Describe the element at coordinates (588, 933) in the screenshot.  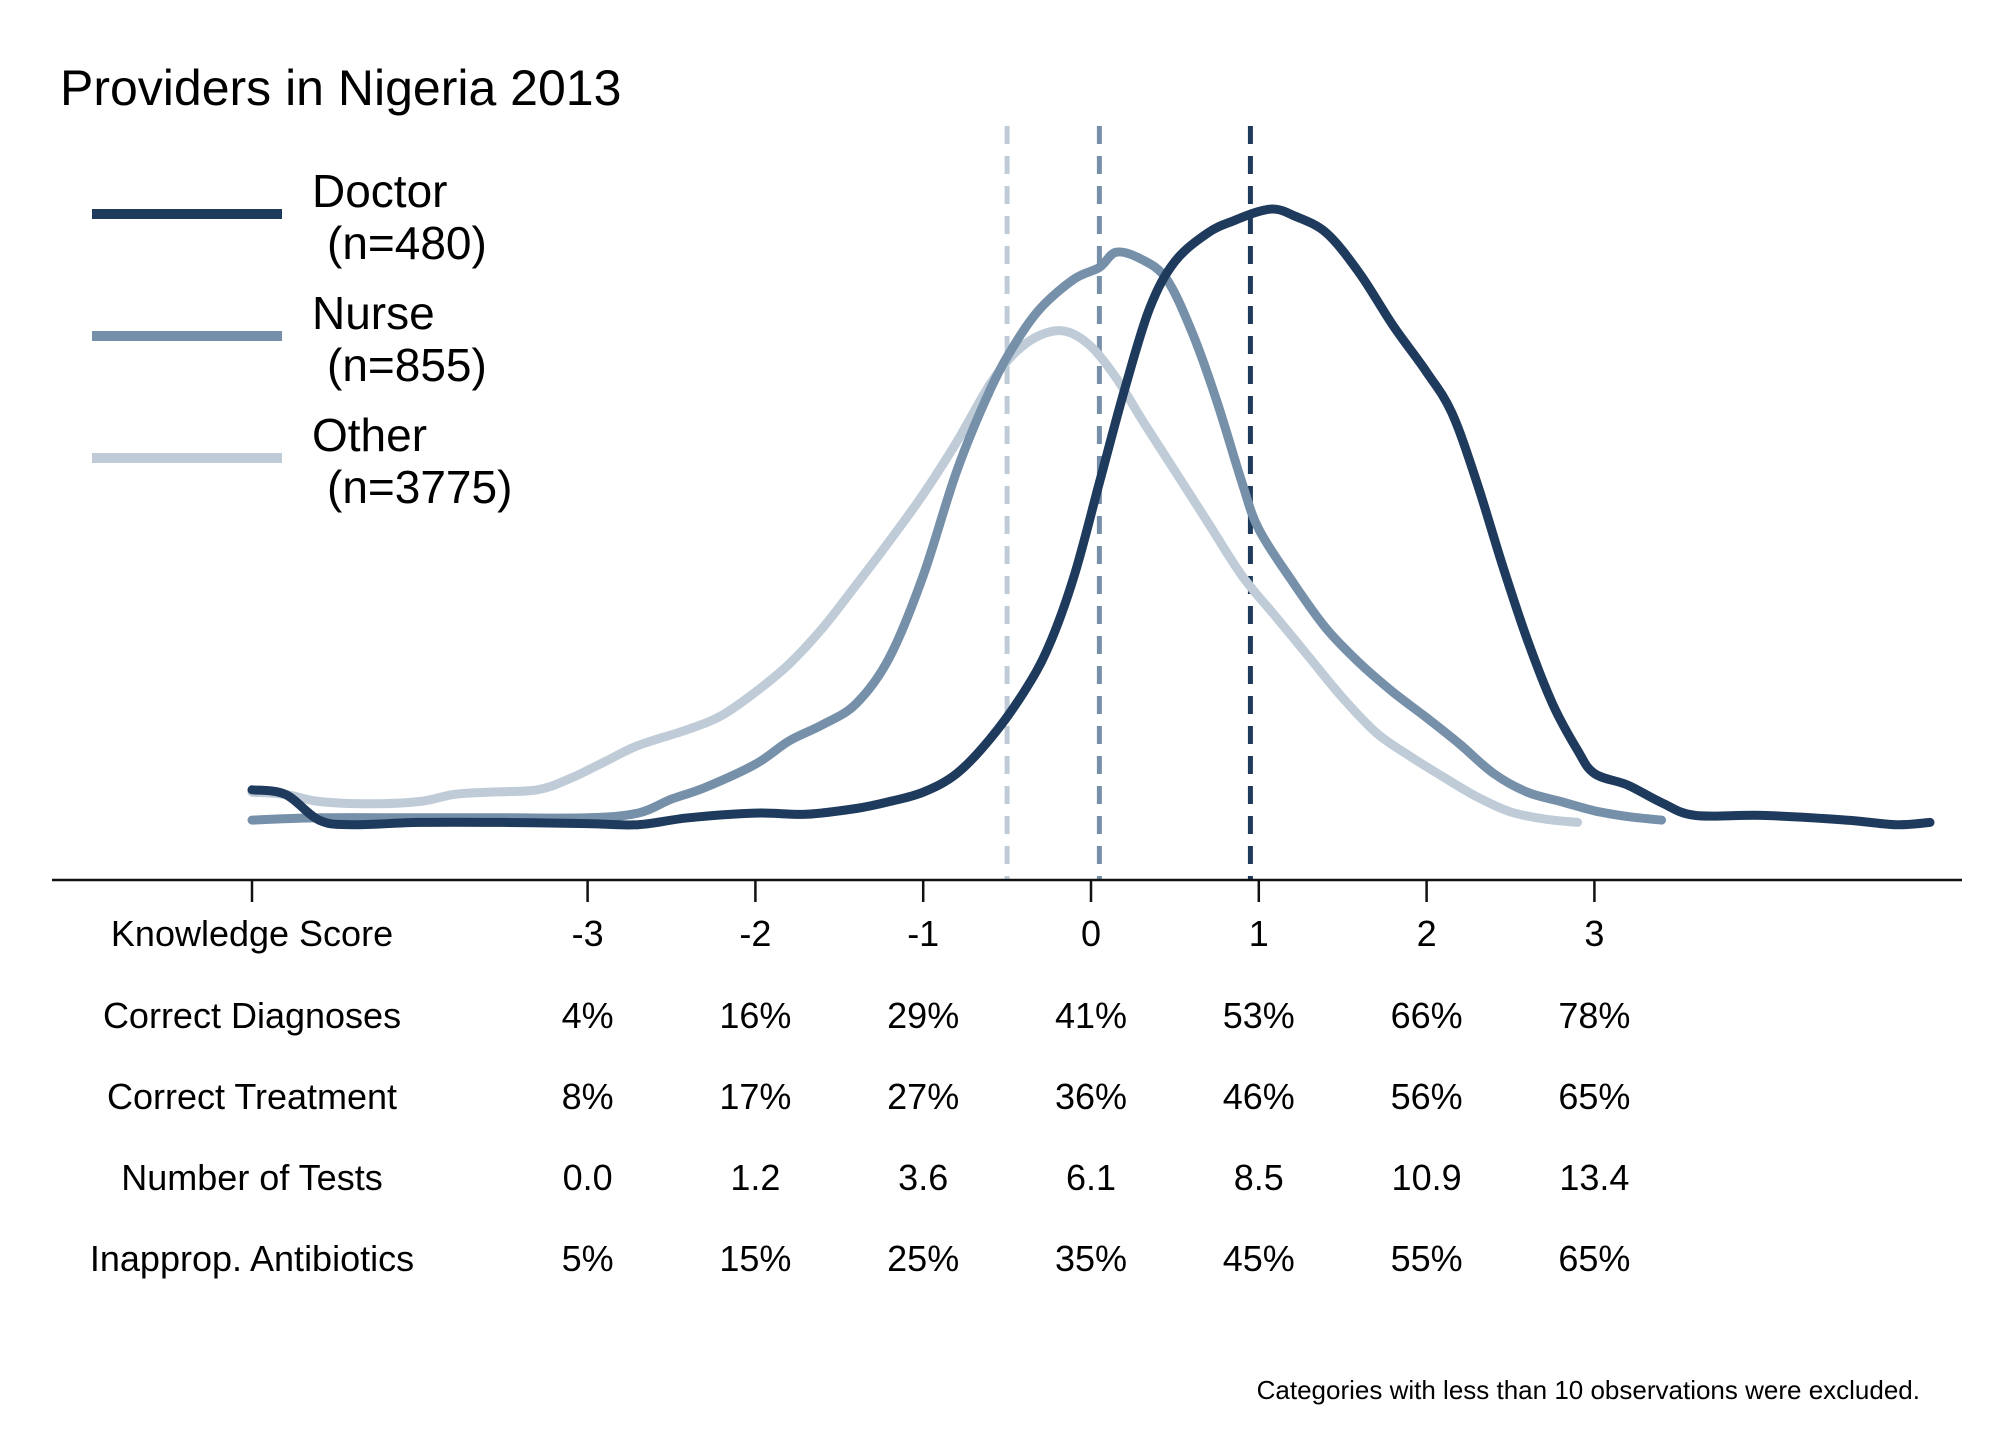
I see `x-tick-label: -3` at that location.